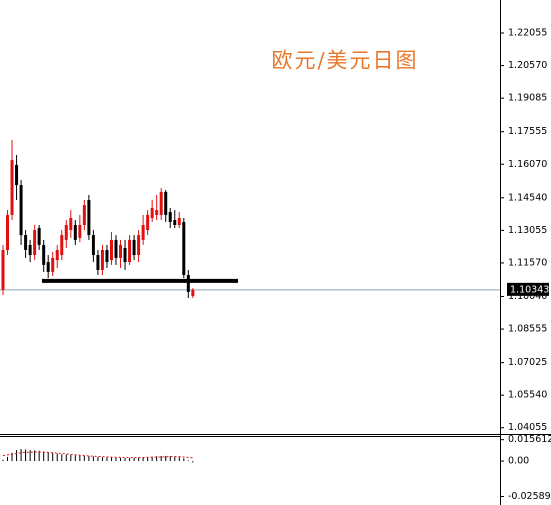  What do you see at coordinates (529, 496) in the screenshot?
I see `y-tick-label: -0.025898` at bounding box center [529, 496].